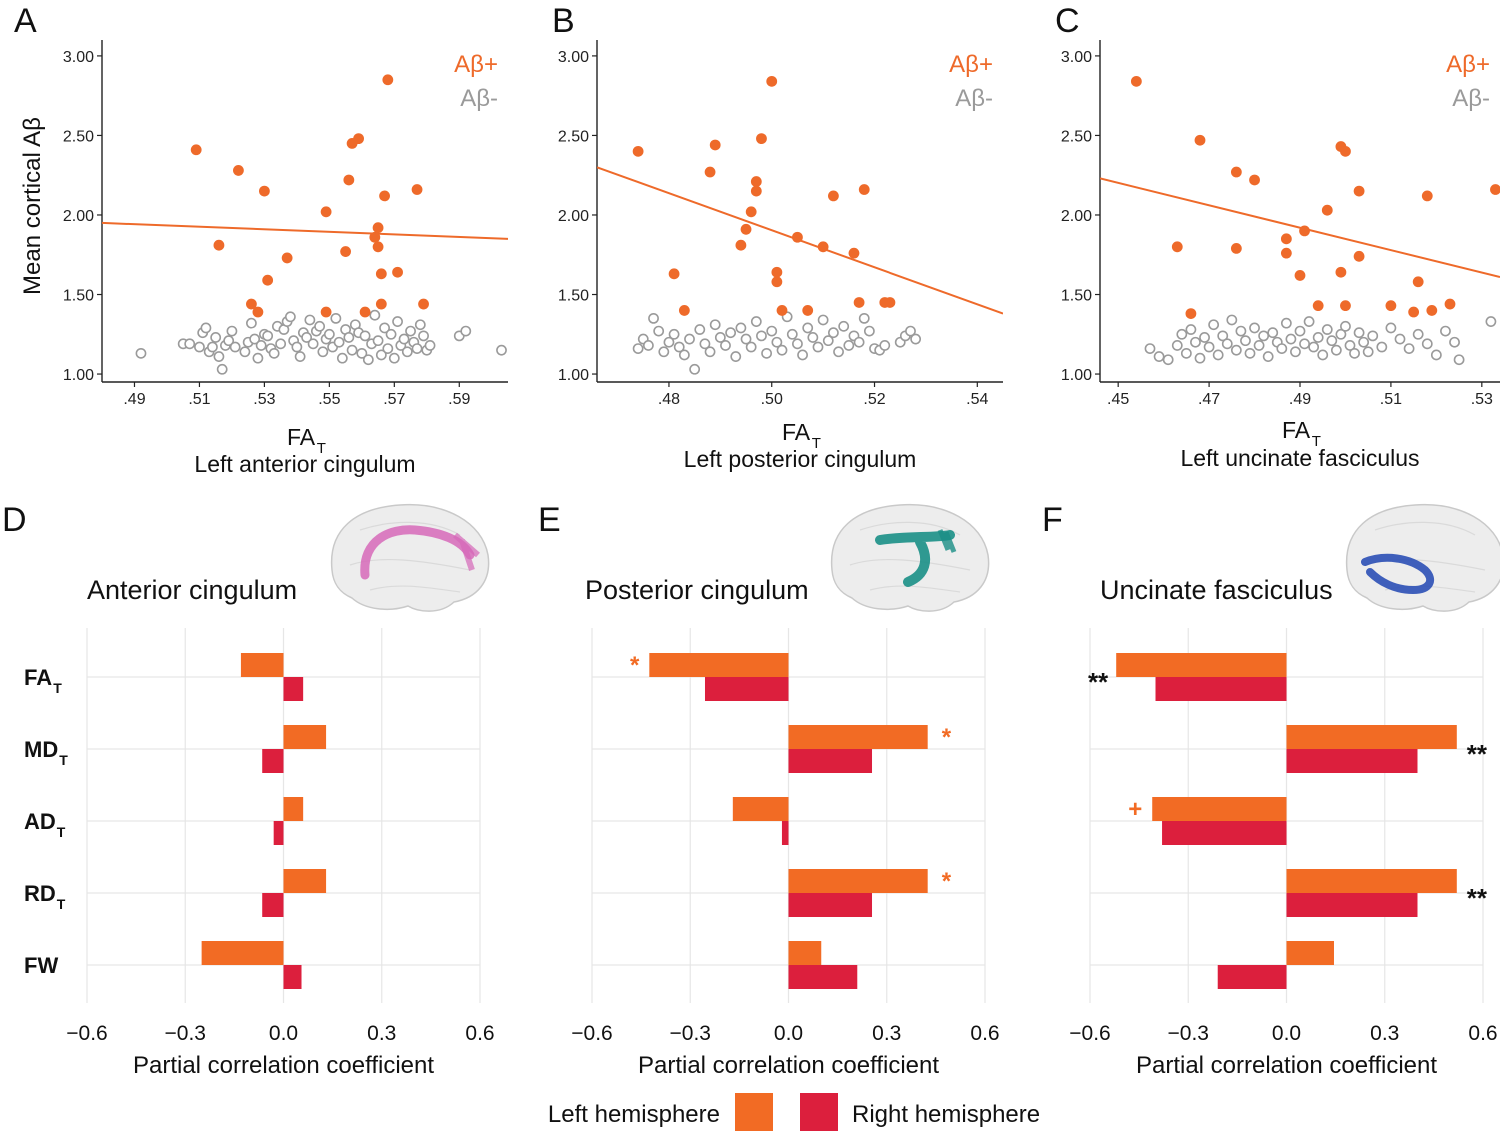 The width and height of the screenshot is (1500, 1133). Describe the element at coordinates (563, 21) in the screenshot. I see `panel-letter: B` at that location.